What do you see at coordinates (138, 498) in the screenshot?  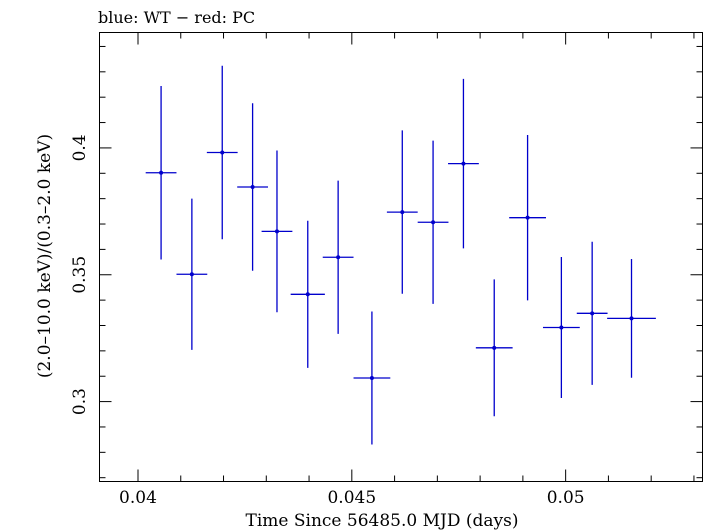 I see `x-tick-label: 0.04` at bounding box center [138, 498].